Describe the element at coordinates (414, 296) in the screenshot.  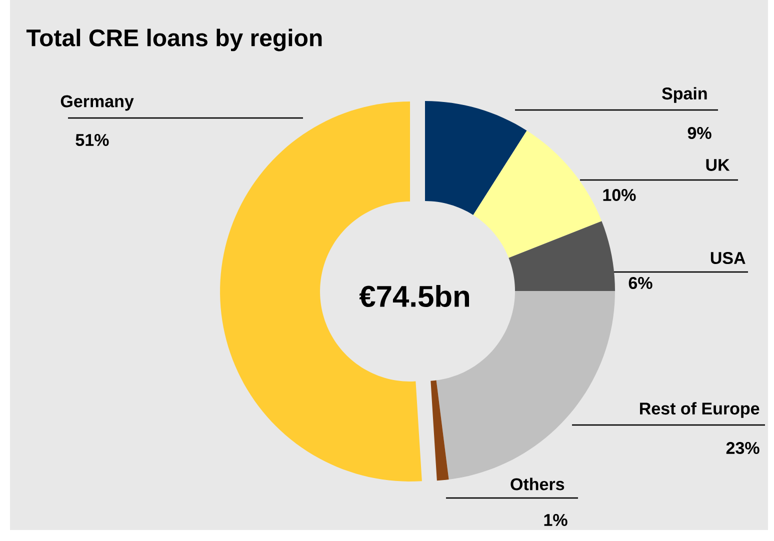
I see `text: €74.5bn` at that location.